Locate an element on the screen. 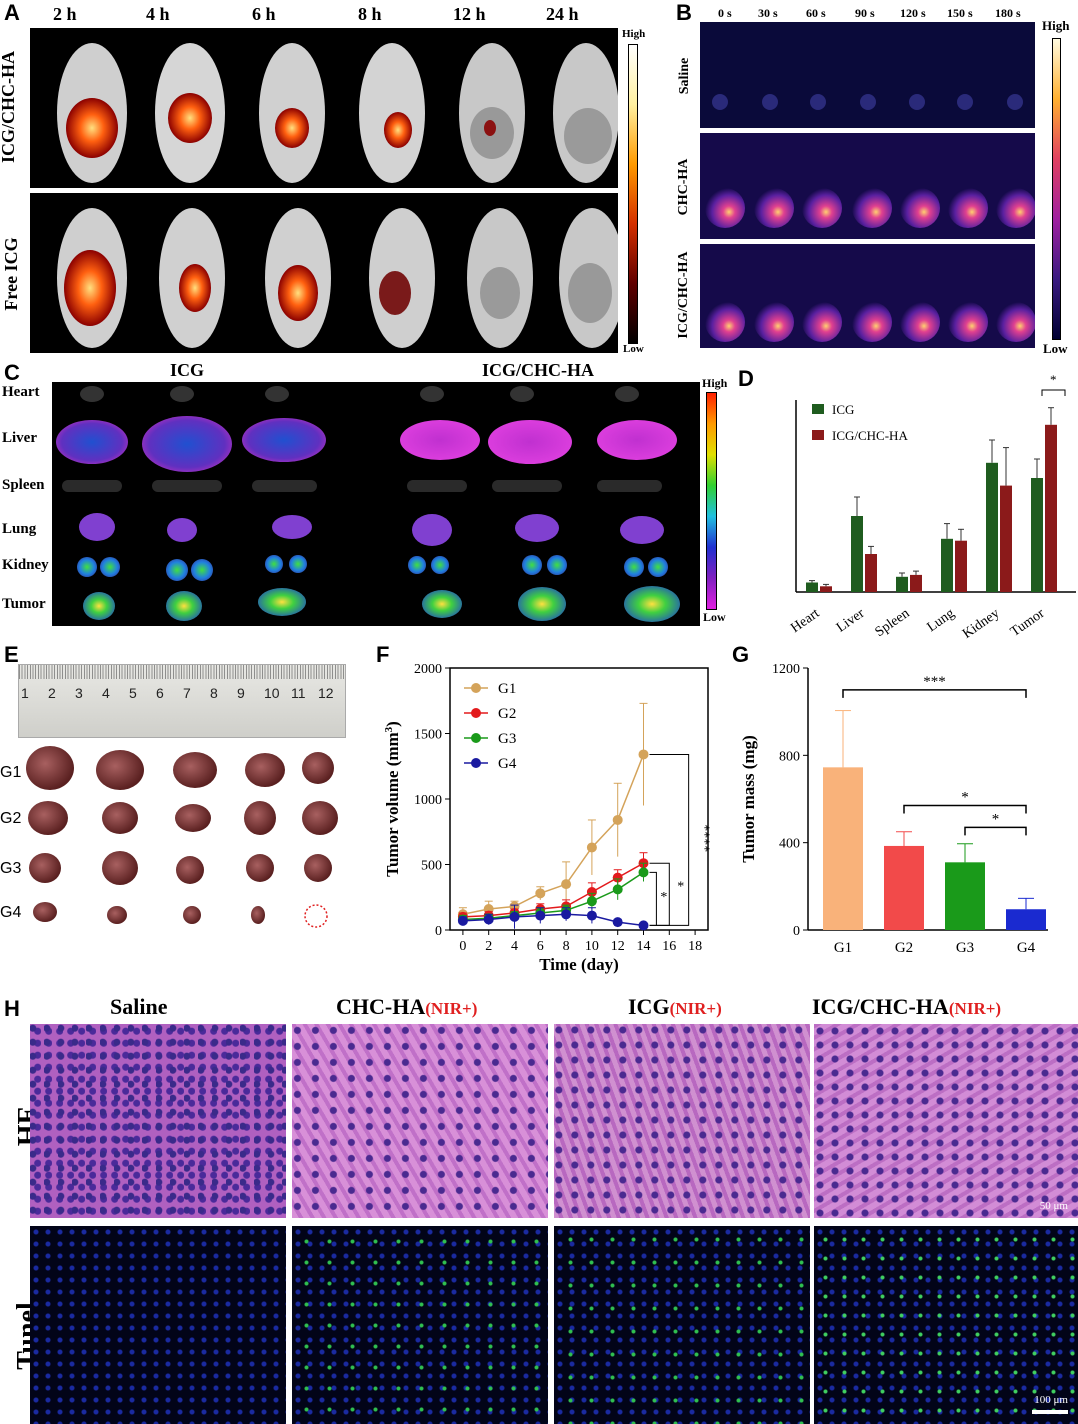 The width and height of the screenshot is (1078, 1424). row-label: Saline is located at coordinates (684, 76).